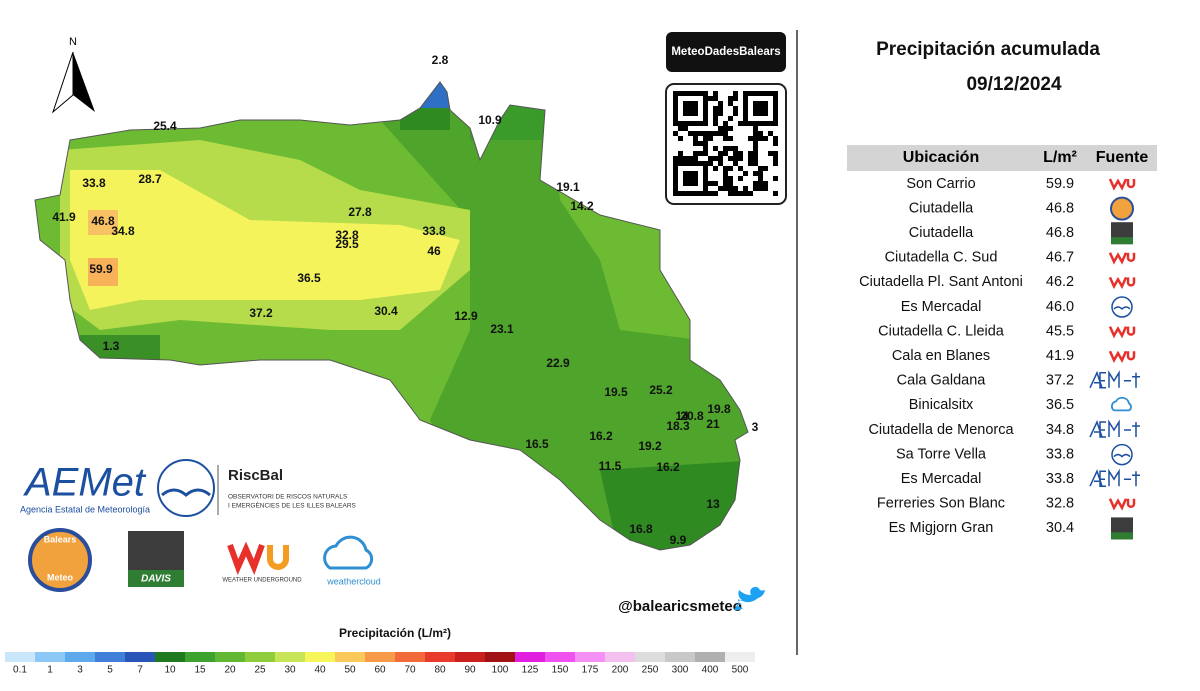 The height and width of the screenshot is (691, 1200). What do you see at coordinates (1060, 528) in the screenshot?
I see `amount: 30.4` at bounding box center [1060, 528].